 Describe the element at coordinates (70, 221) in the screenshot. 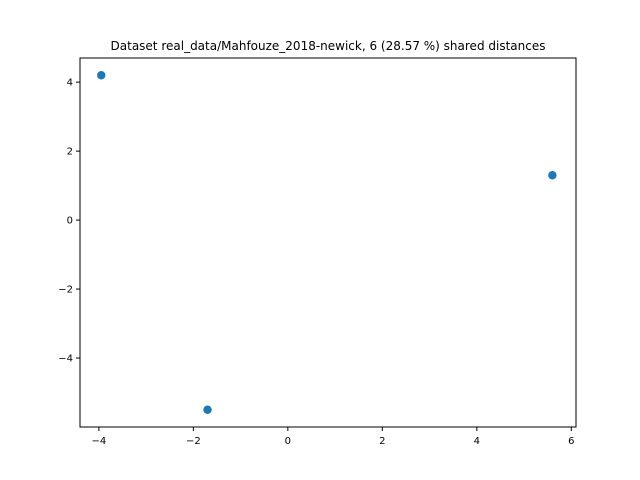

I see `y-tick-label: 0` at that location.